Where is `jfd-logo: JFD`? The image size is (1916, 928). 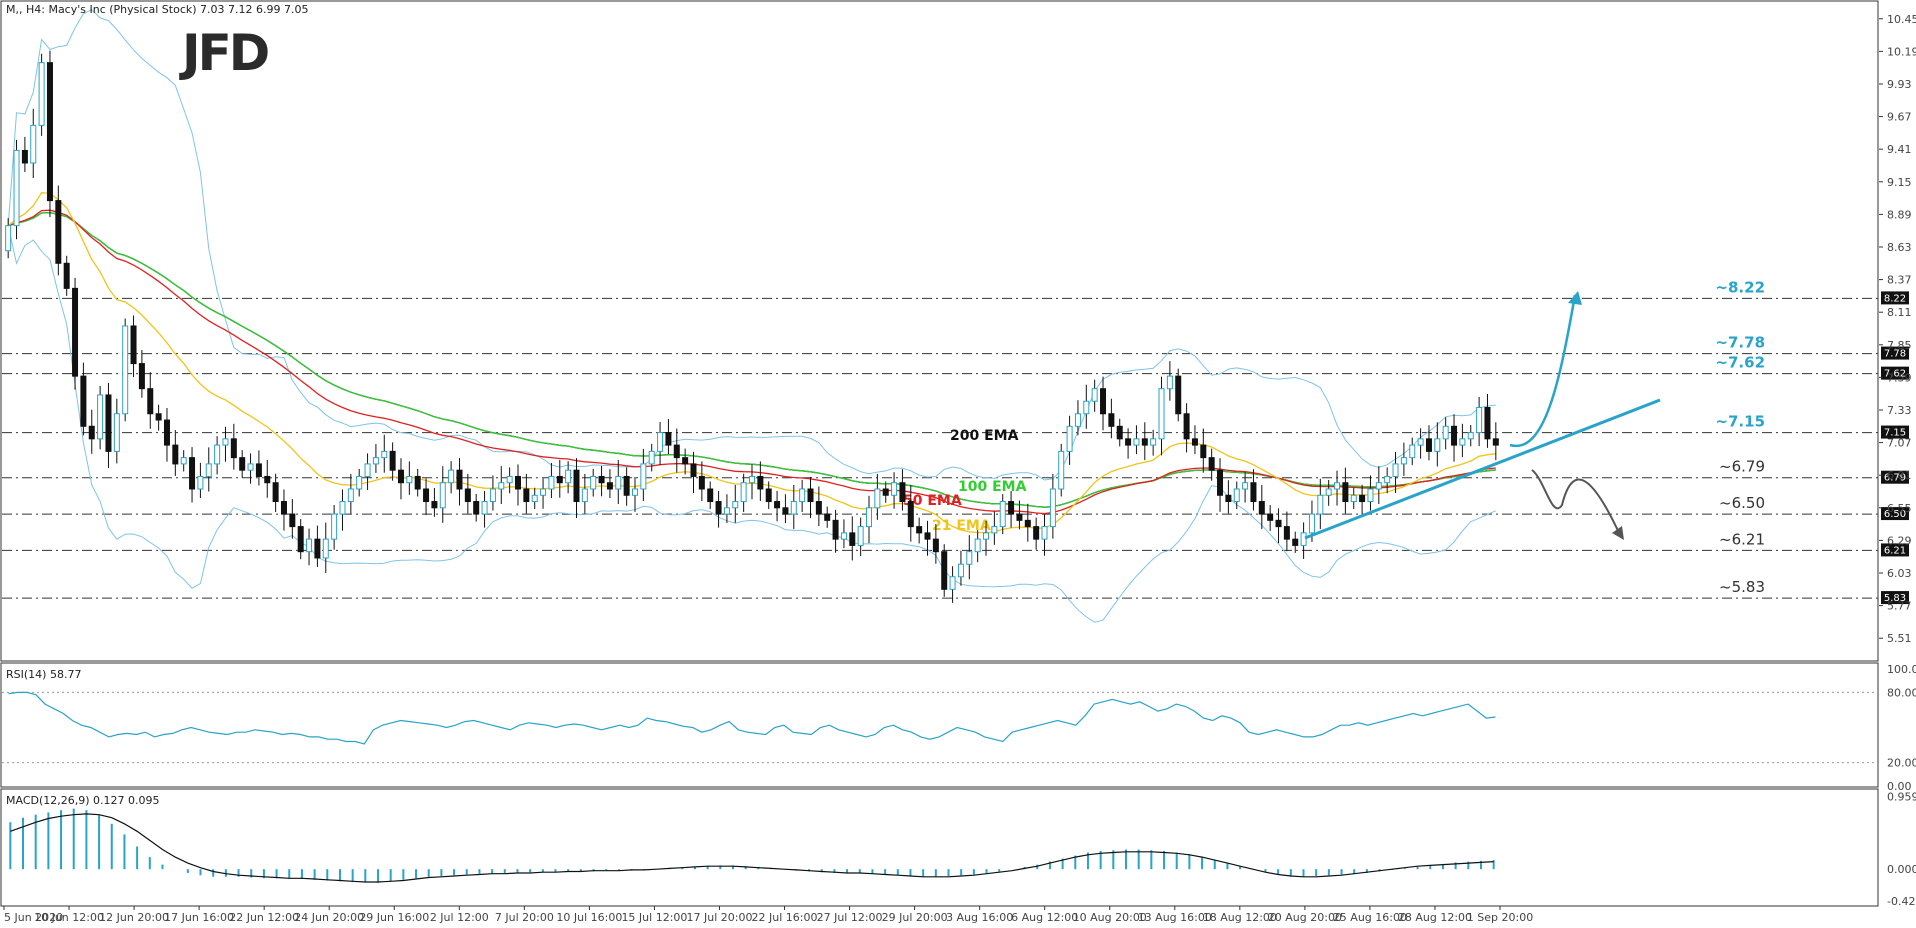
jfd-logo: JFD is located at coordinates (223, 53).